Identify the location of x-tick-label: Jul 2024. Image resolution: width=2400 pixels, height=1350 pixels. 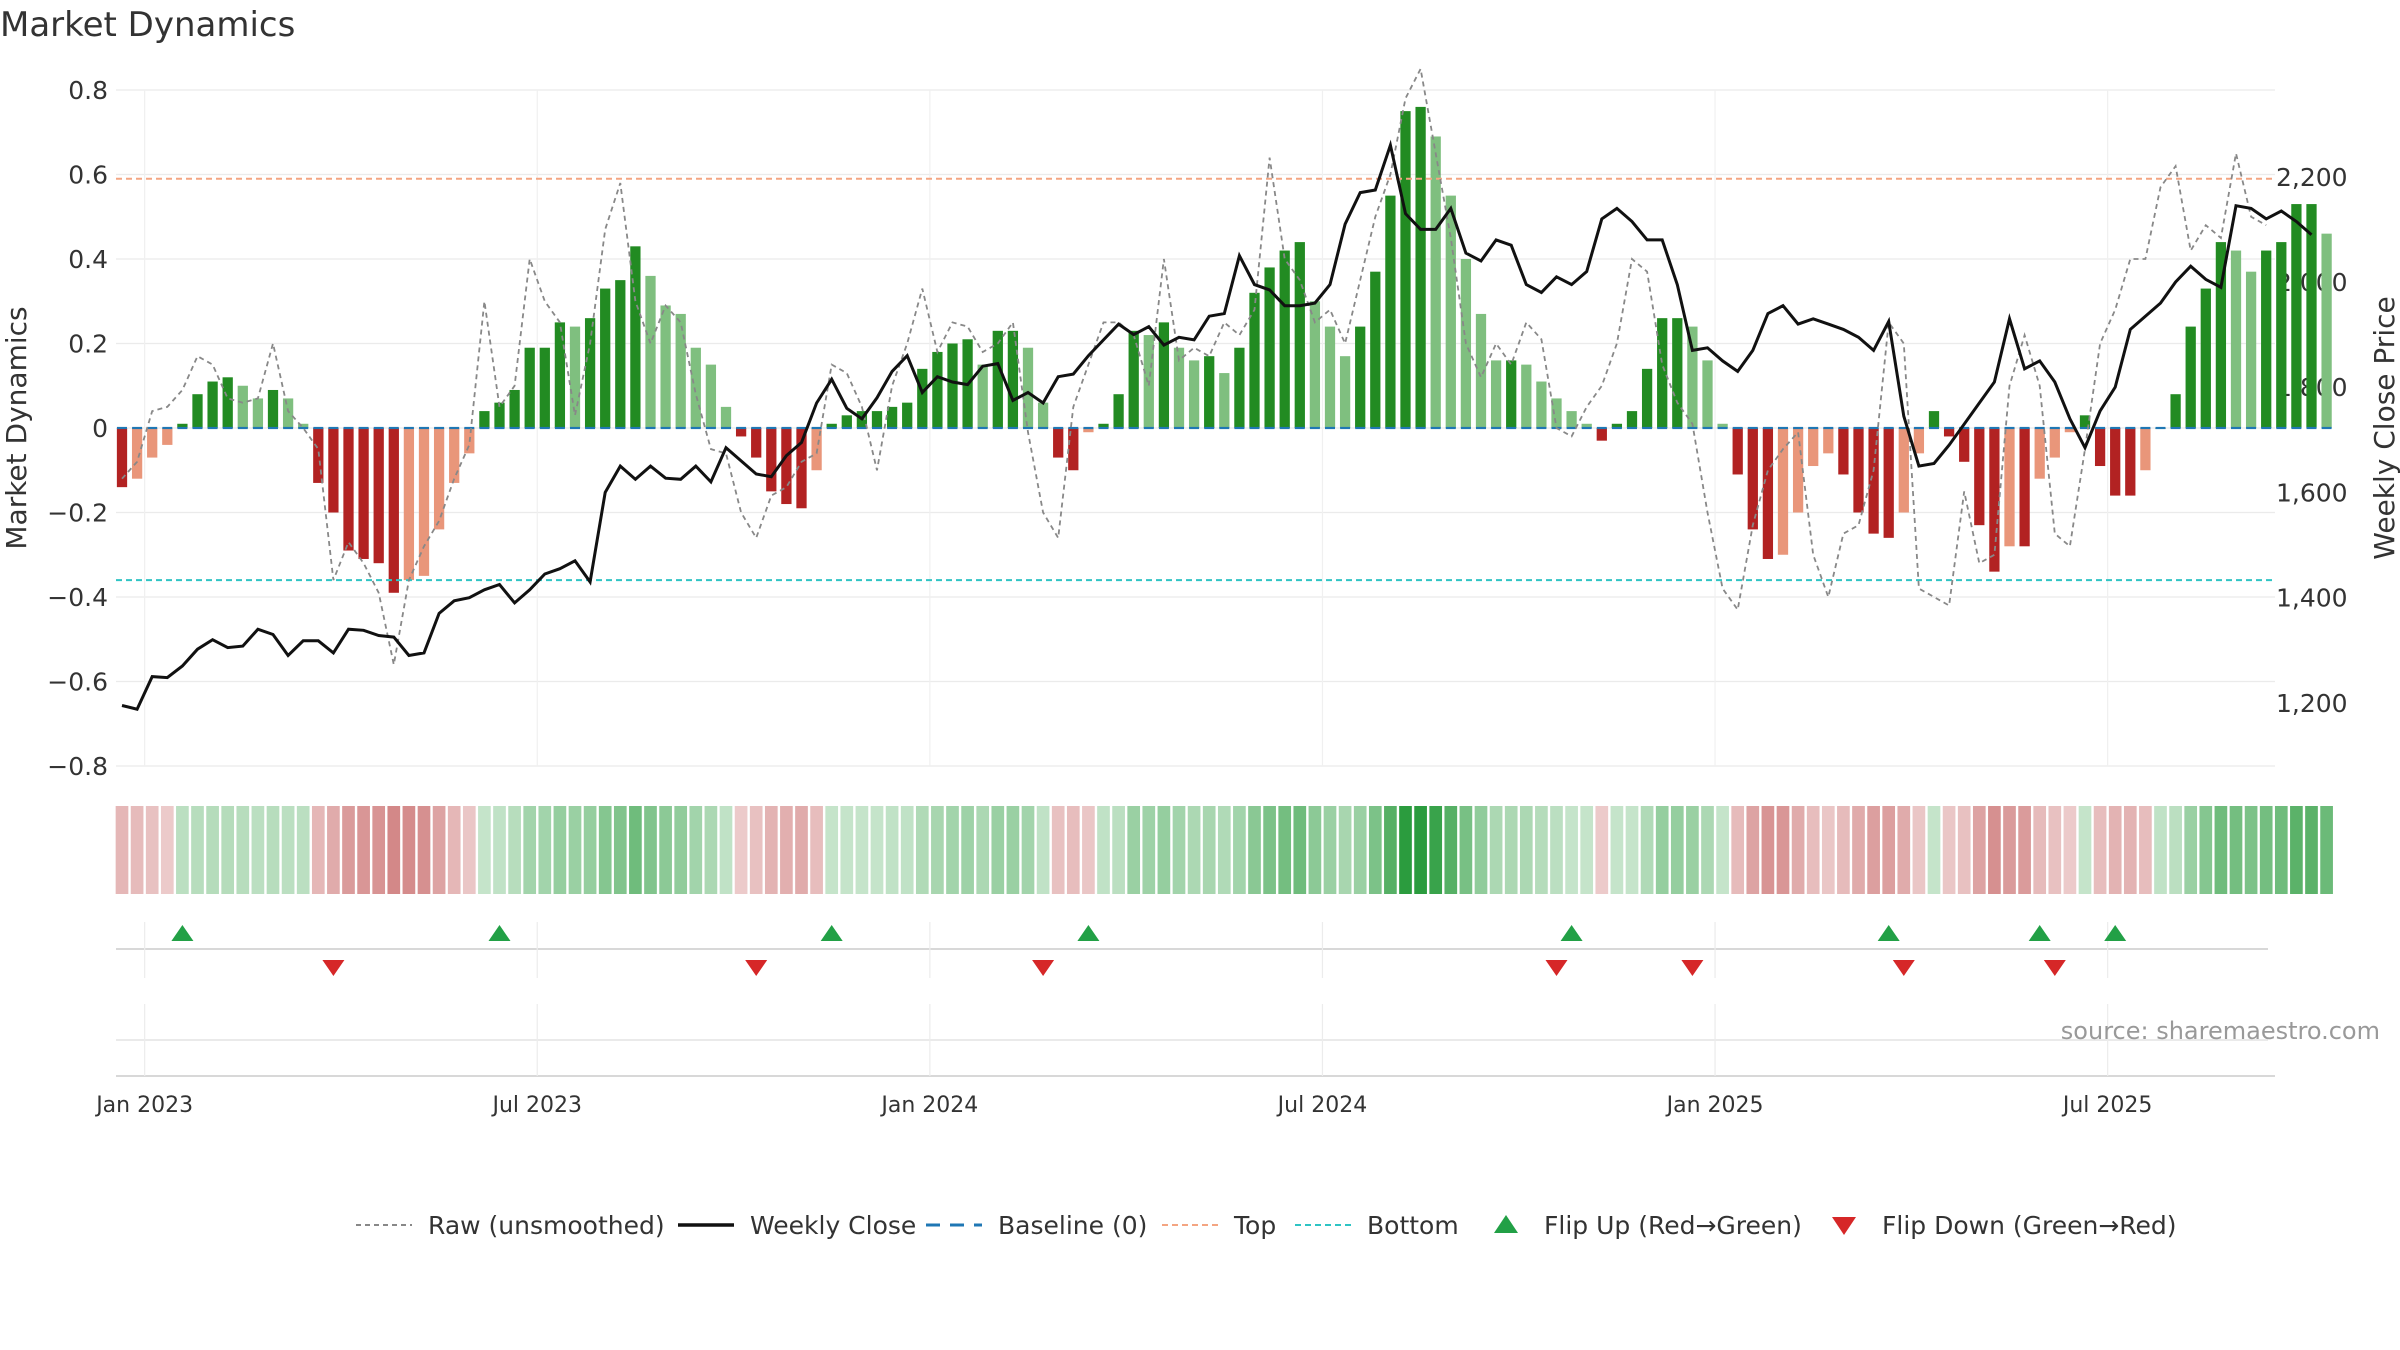
(1322, 1105).